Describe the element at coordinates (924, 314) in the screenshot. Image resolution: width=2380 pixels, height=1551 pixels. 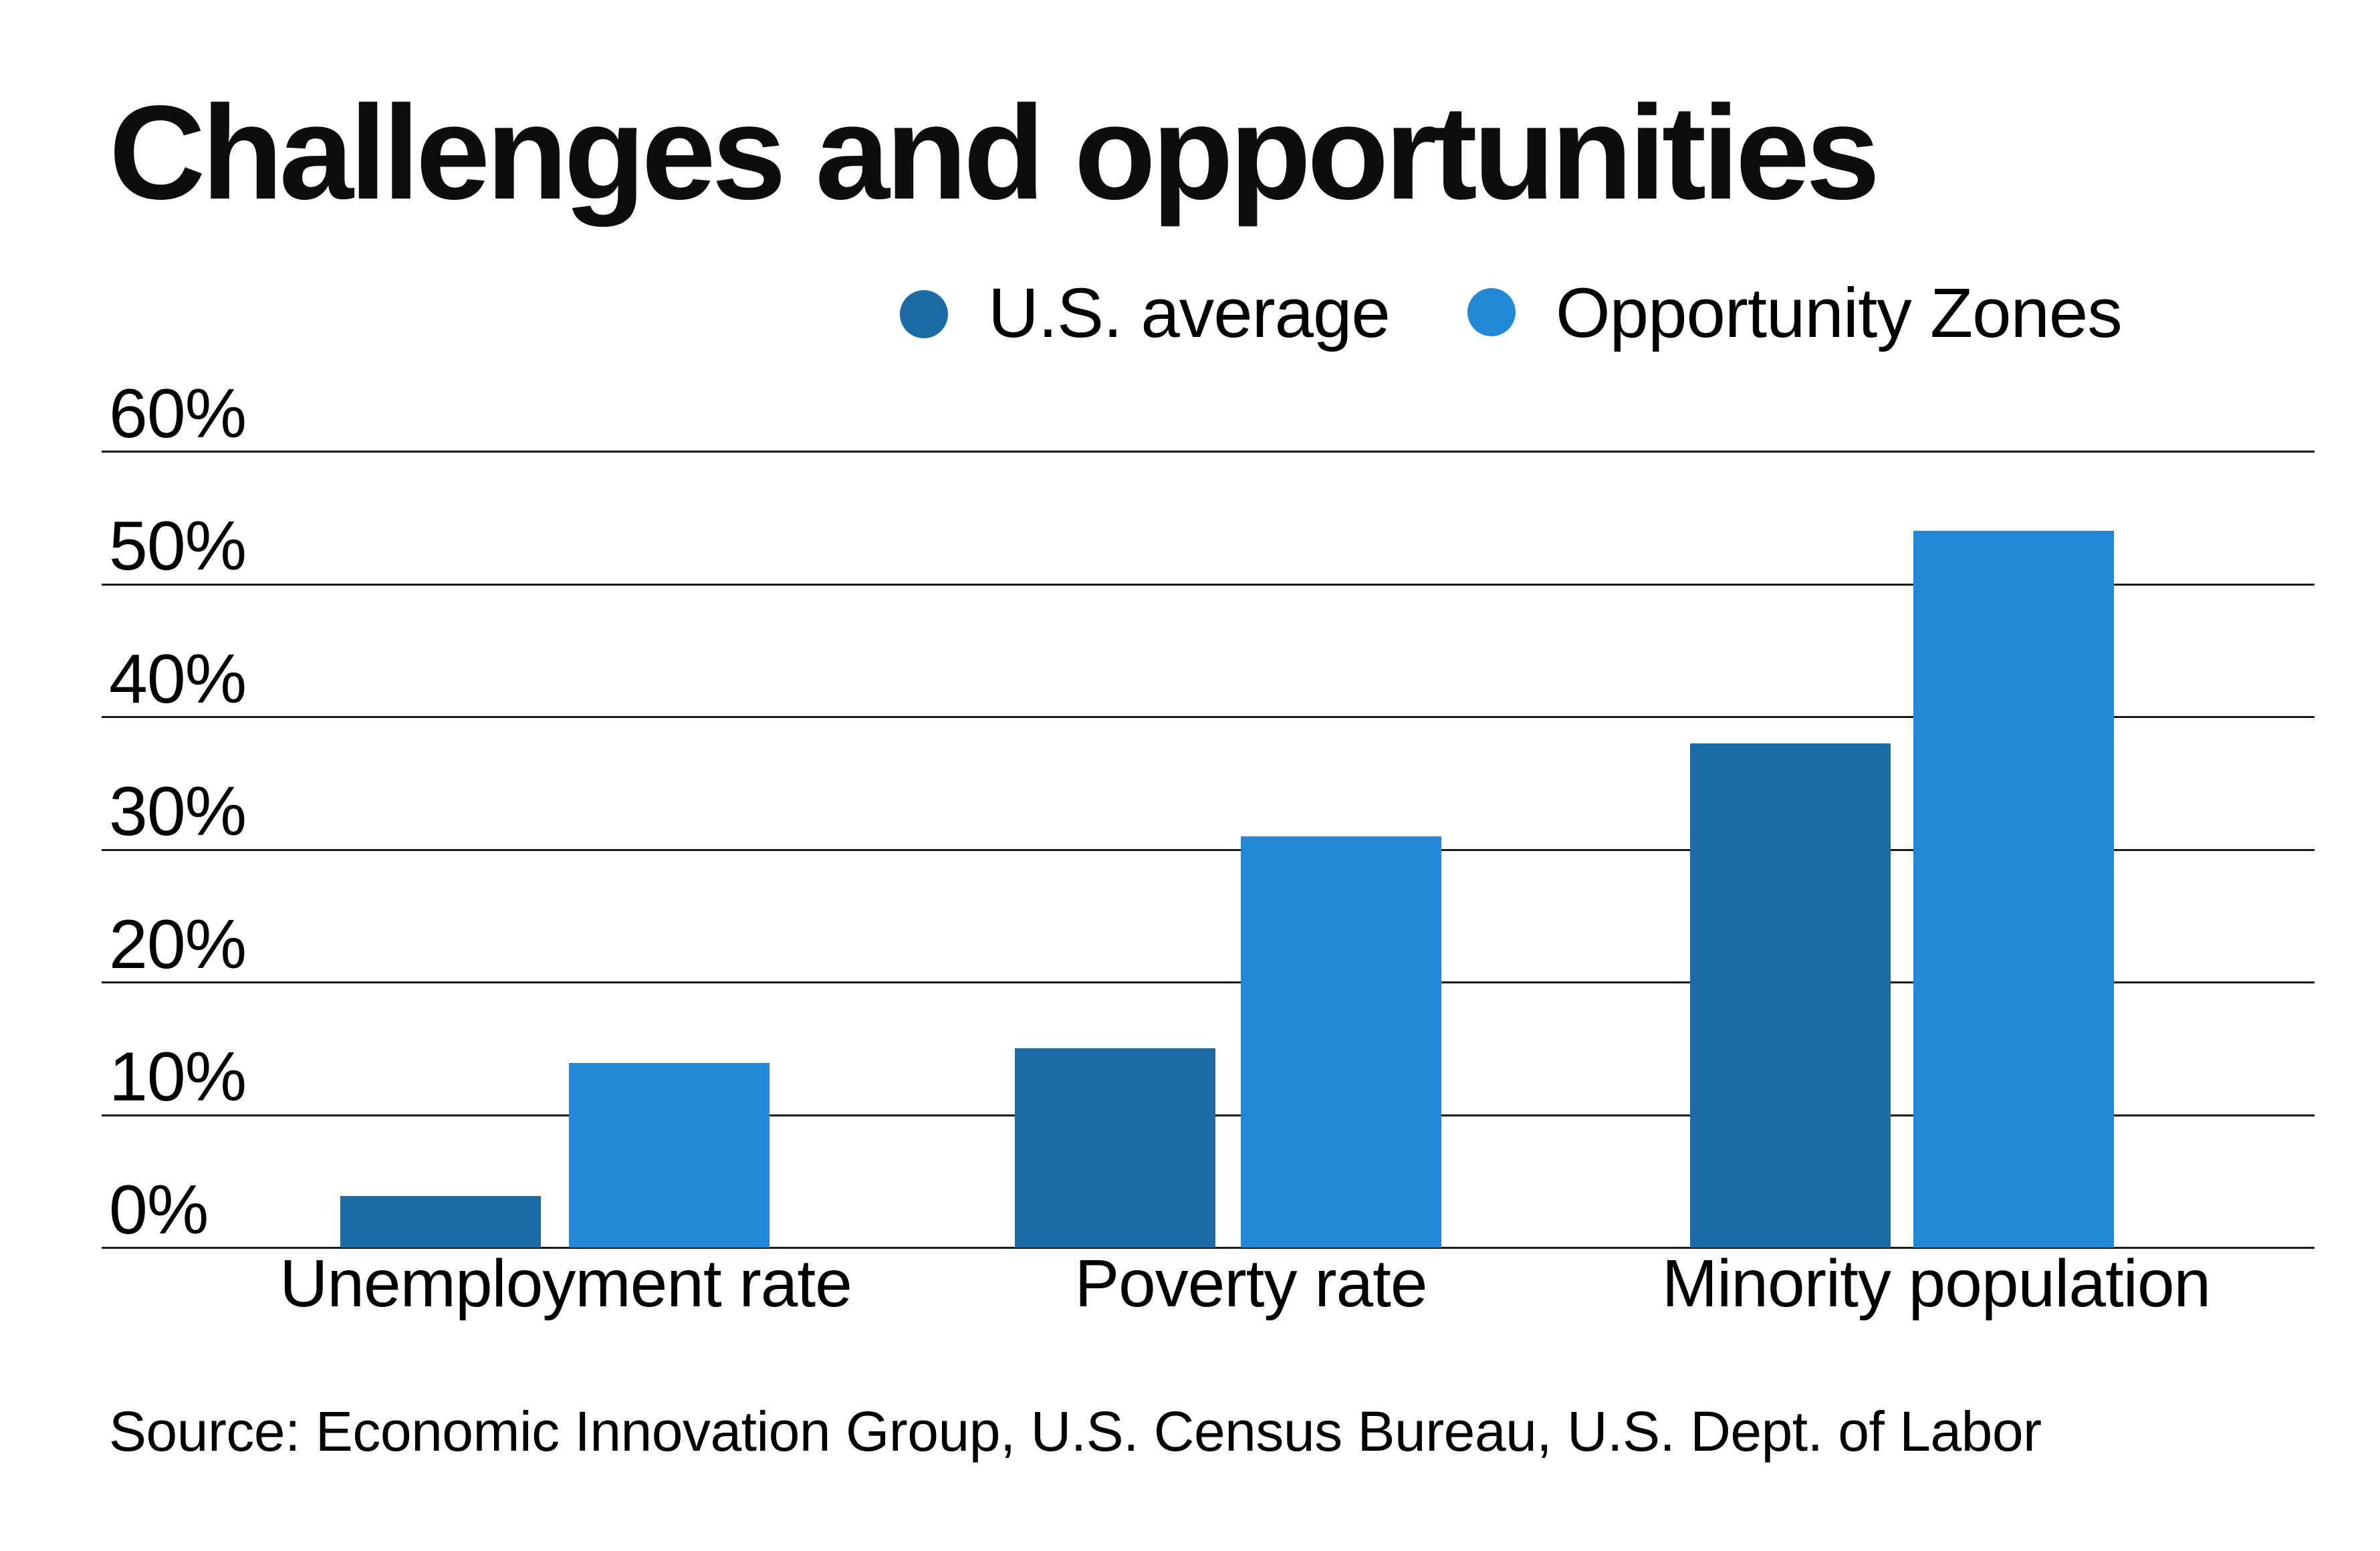
I see `legend-swatch-u-s-average-icon` at that location.